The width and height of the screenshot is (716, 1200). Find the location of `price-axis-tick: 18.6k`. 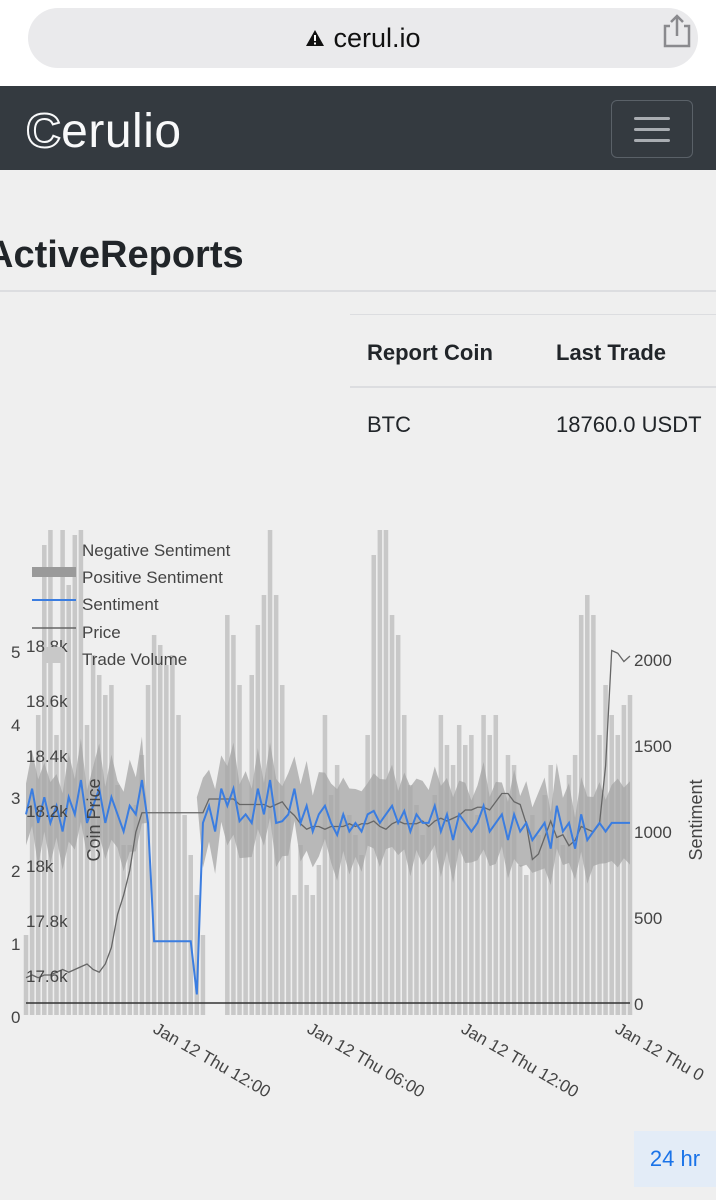

price-axis-tick: 18.6k is located at coordinates (47, 701).